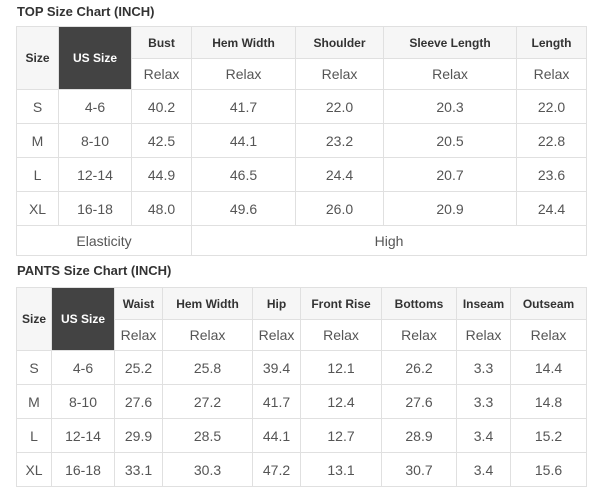 The width and height of the screenshot is (600, 488). What do you see at coordinates (161, 208) in the screenshot?
I see `value-cell: 48.0` at bounding box center [161, 208].